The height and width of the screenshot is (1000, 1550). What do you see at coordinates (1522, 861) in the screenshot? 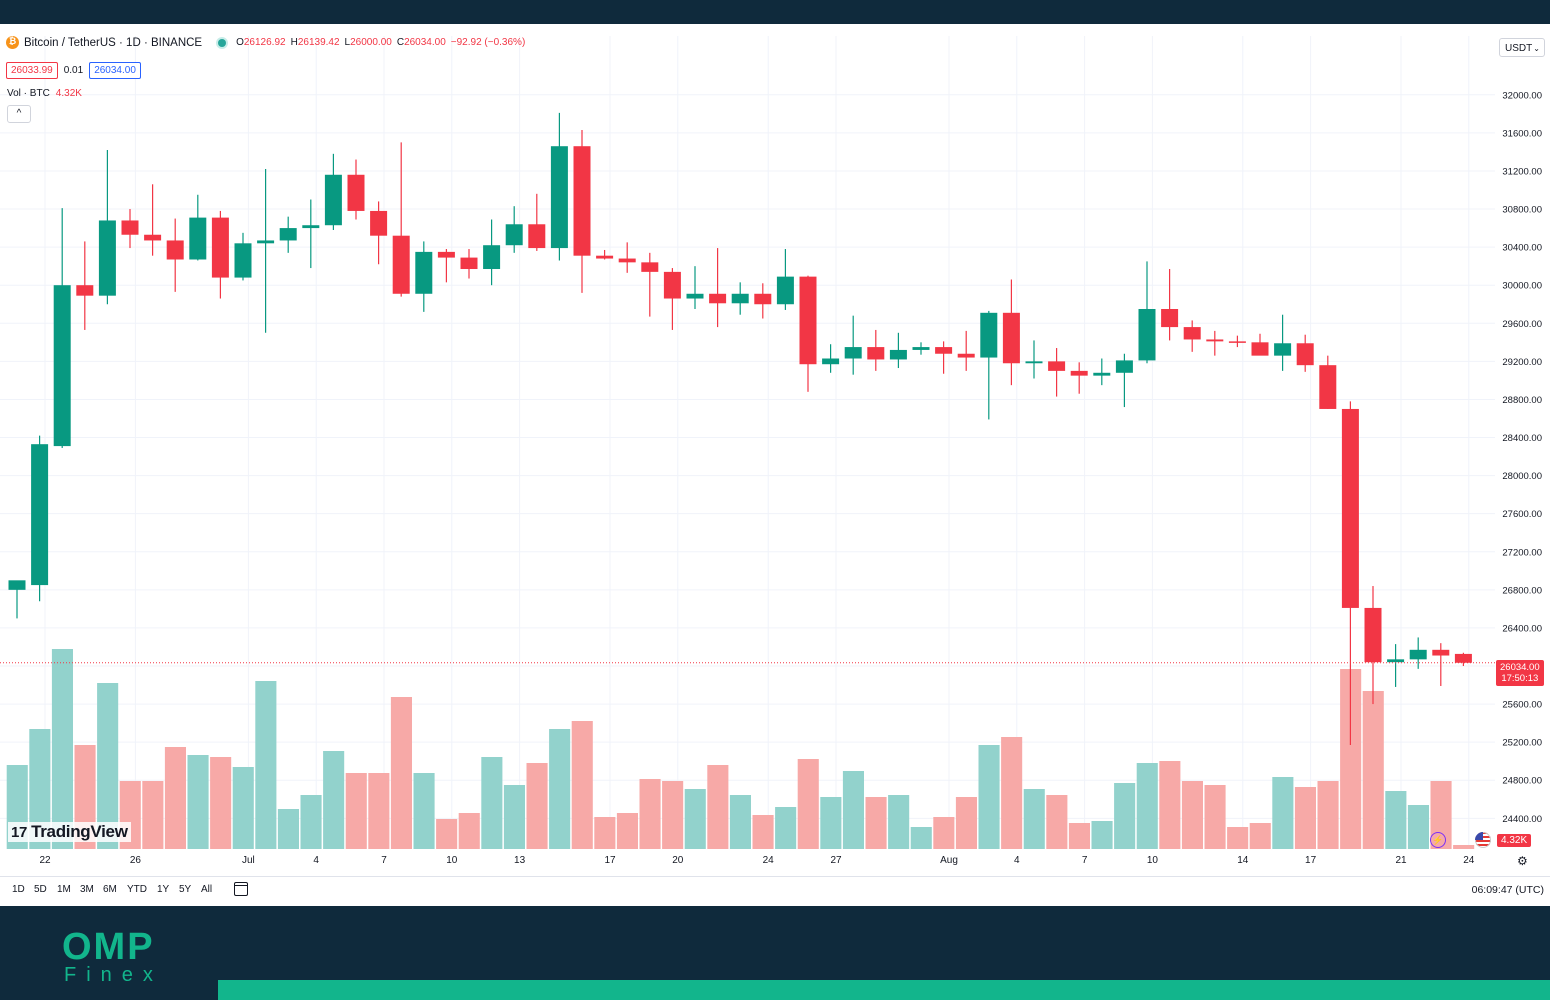
I see `gear-icon: ⚙` at bounding box center [1522, 861].